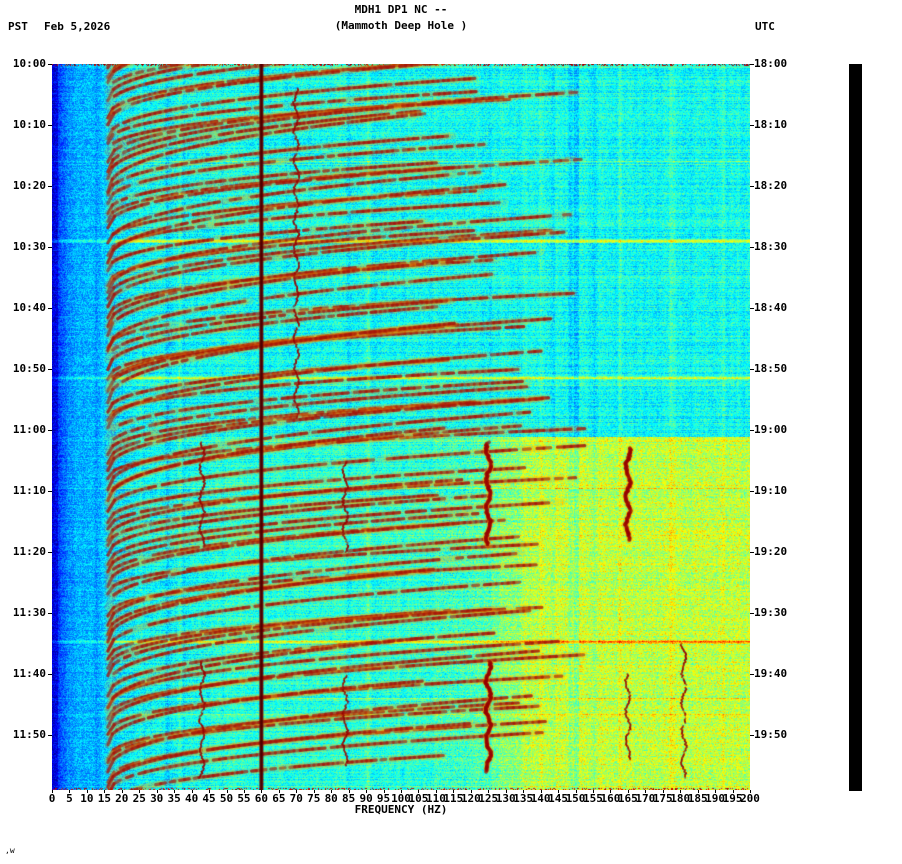  Describe the element at coordinates (261, 798) in the screenshot. I see `freq-tick-label: 60` at that location.